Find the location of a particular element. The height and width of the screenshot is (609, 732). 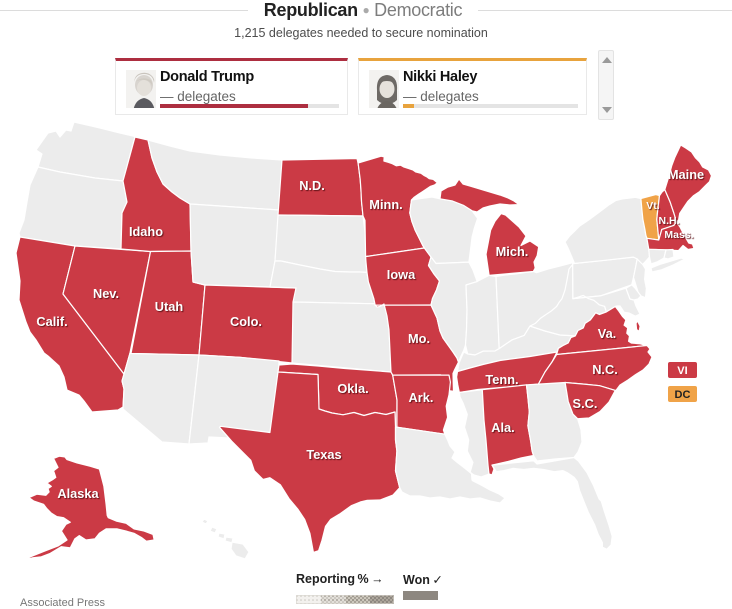

svg-text: Vt. is located at coordinates (653, 206).